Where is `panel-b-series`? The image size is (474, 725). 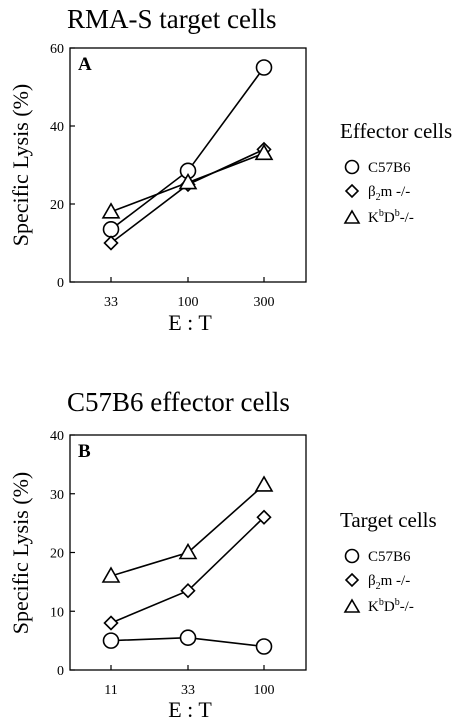 panel-b-series is located at coordinates (187, 565).